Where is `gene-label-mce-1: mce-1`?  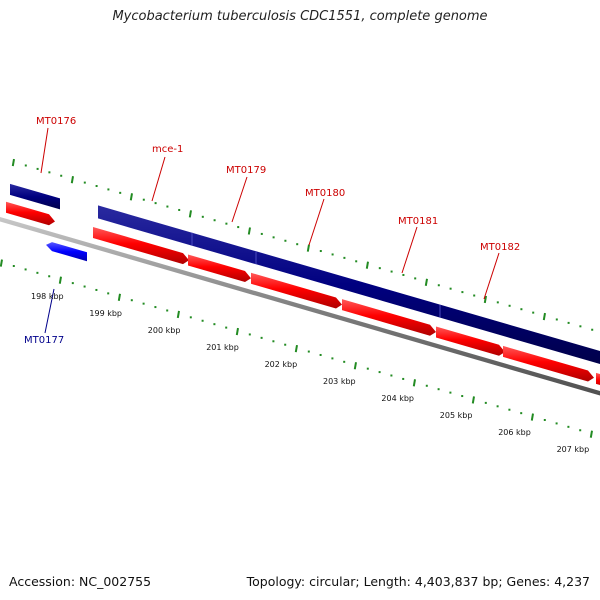
gene-label-mce-1: mce-1 is located at coordinates (167, 149).